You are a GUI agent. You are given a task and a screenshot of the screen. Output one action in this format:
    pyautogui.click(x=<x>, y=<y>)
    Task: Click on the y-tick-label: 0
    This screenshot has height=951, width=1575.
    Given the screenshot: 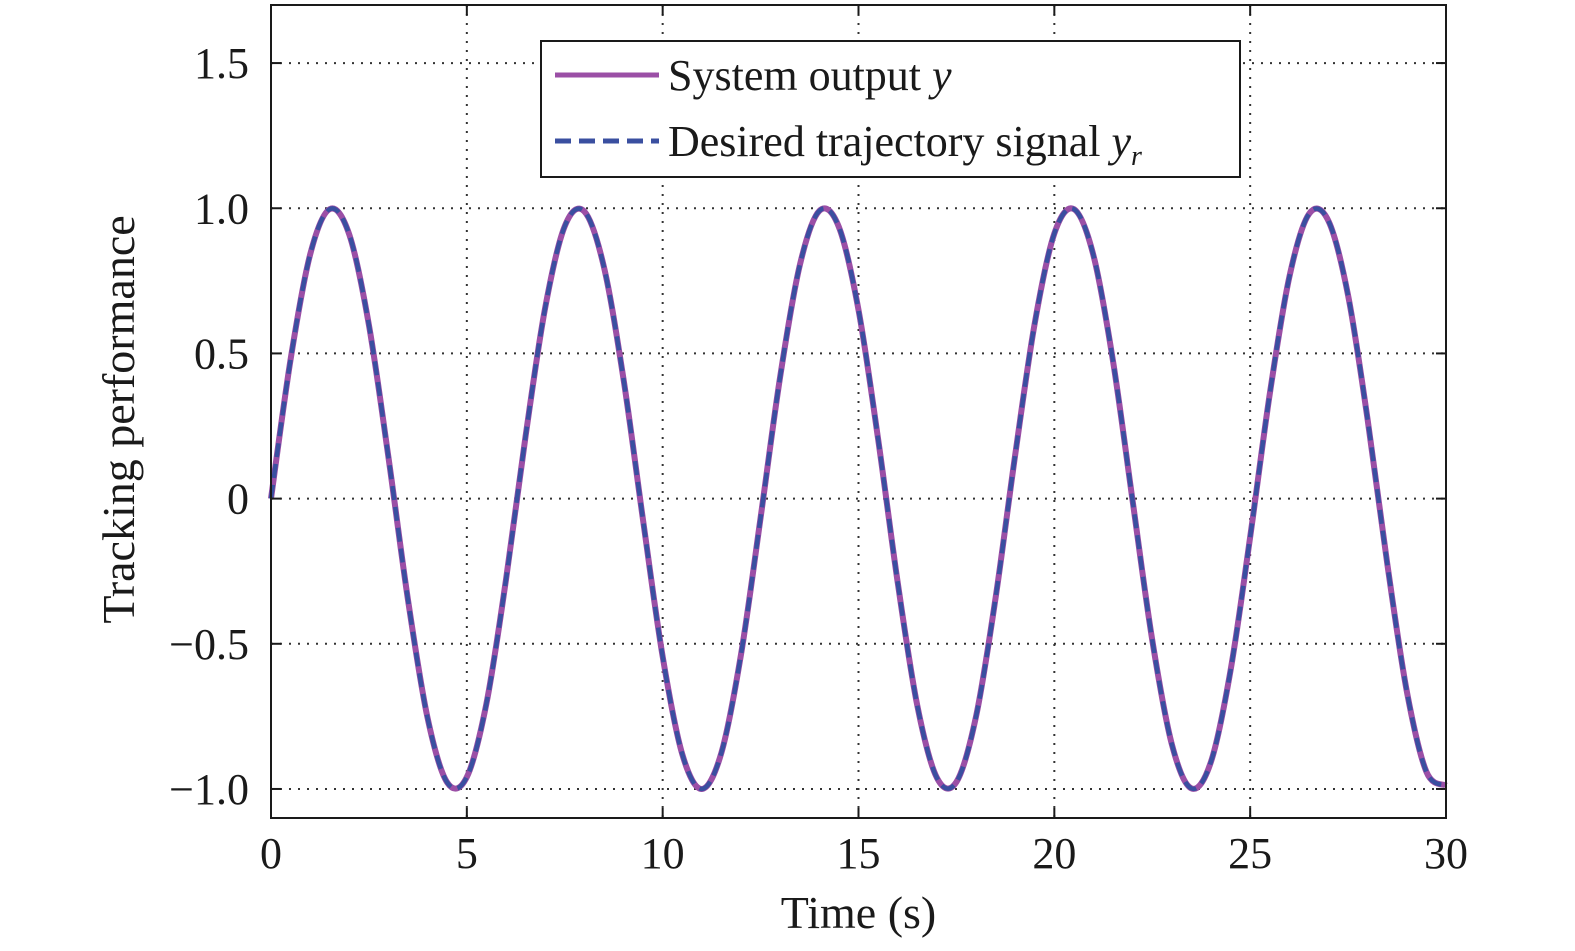 What is the action you would take?
    pyautogui.click(x=238, y=499)
    